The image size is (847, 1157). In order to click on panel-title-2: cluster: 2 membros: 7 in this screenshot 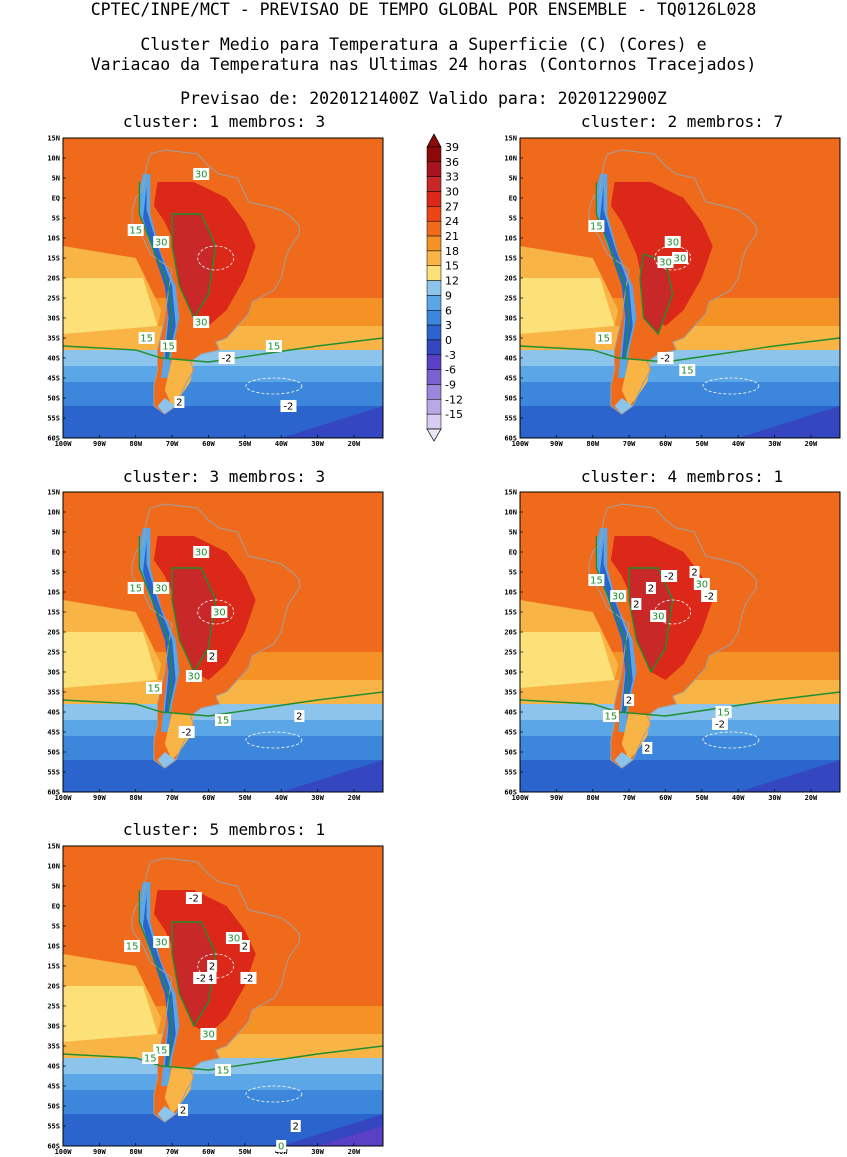, I will do `click(682, 121)`.